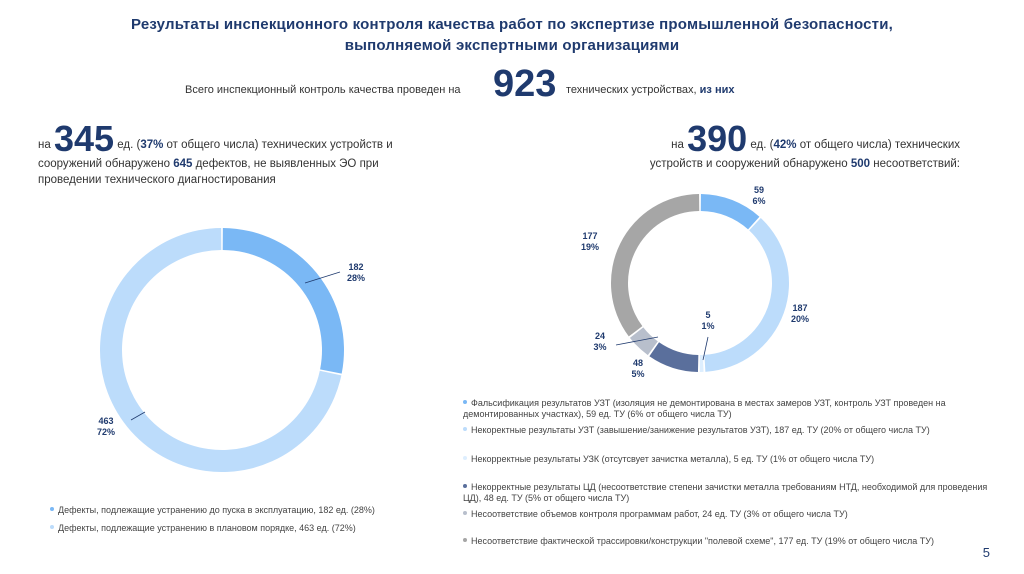  What do you see at coordinates (637, 374) in the screenshot?
I see `data-label-percent: 5%` at bounding box center [637, 374].